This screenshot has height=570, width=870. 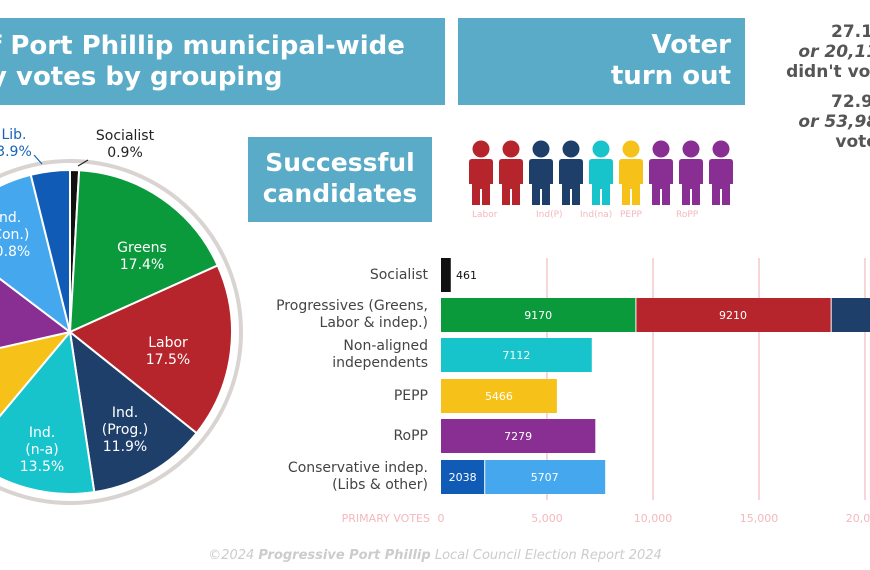 I want to click on pie-label-labor: Labor 17.5%, so click(x=168, y=351).